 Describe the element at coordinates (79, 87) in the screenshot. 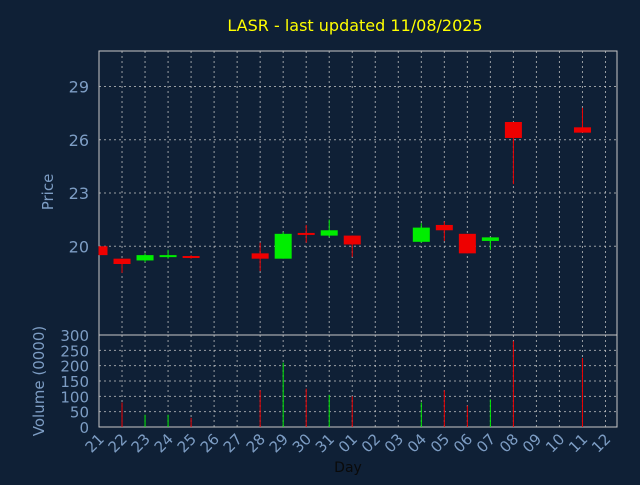

I see `price-tick-label: 29` at that location.